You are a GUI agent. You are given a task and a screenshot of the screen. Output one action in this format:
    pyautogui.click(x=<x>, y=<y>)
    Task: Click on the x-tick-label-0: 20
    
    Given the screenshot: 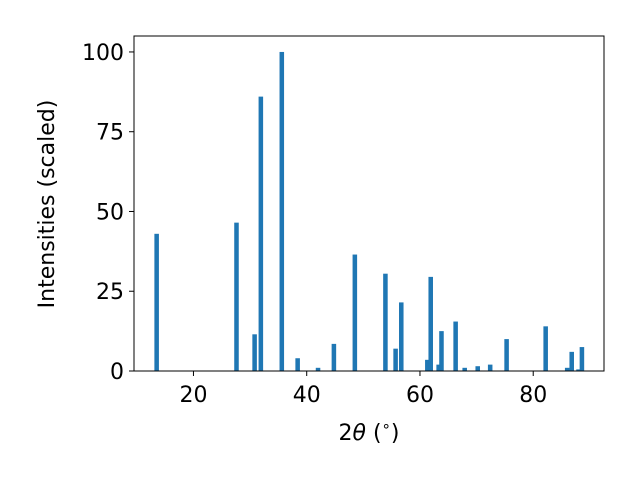 What is the action you would take?
    pyautogui.click(x=193, y=395)
    